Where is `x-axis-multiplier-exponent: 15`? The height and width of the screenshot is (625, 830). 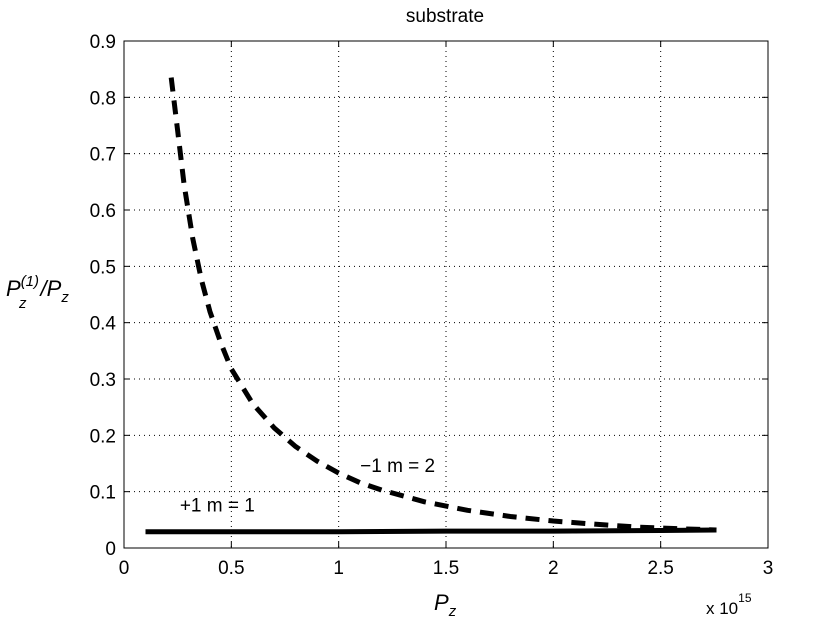
x-axis-multiplier-exponent: 15 is located at coordinates (745, 598).